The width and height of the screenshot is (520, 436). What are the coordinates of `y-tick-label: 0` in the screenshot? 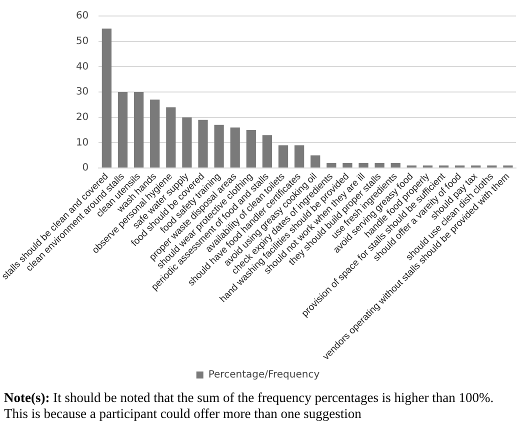 It's located at (85, 168).